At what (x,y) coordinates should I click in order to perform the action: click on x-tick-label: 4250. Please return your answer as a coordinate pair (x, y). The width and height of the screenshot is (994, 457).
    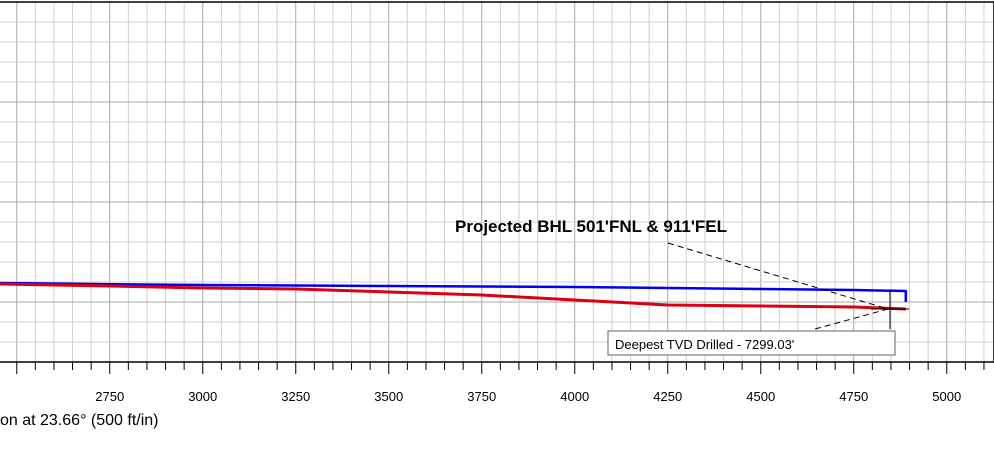
    Looking at the image, I should click on (667, 396).